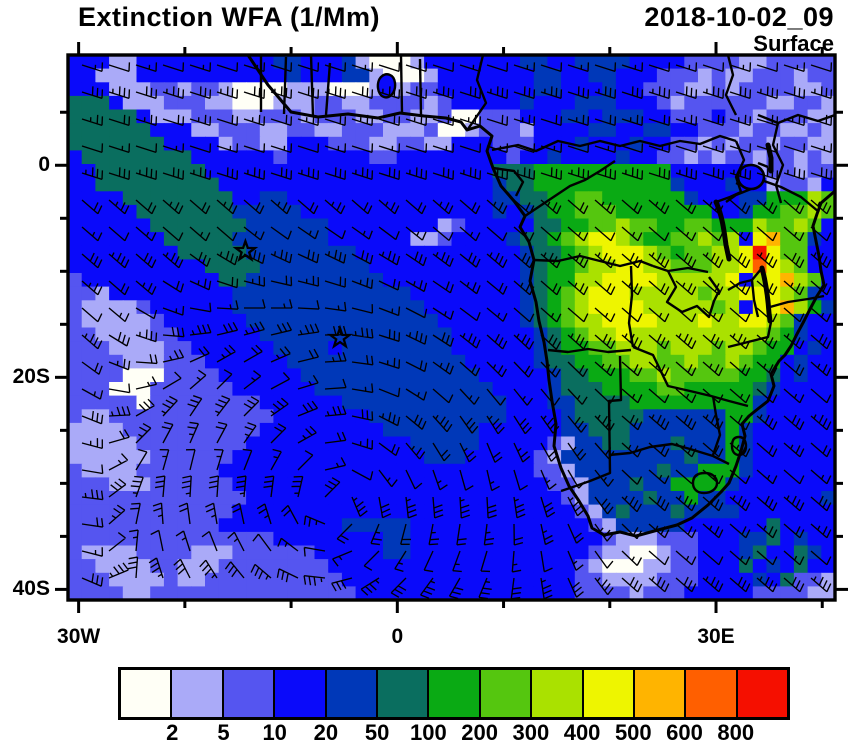  Describe the element at coordinates (793, 43) in the screenshot. I see `plot-level: Surface` at that location.